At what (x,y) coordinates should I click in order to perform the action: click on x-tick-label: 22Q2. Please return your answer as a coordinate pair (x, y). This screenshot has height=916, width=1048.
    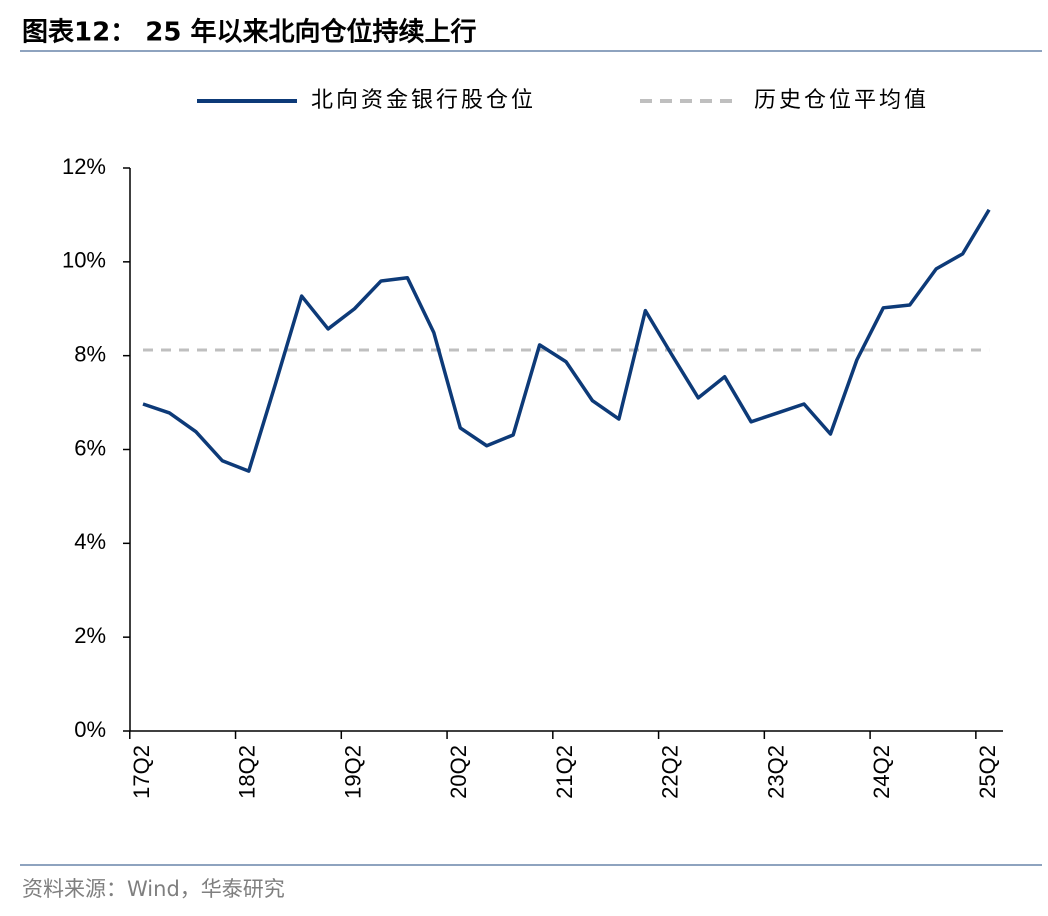
    Looking at the image, I should click on (670, 772).